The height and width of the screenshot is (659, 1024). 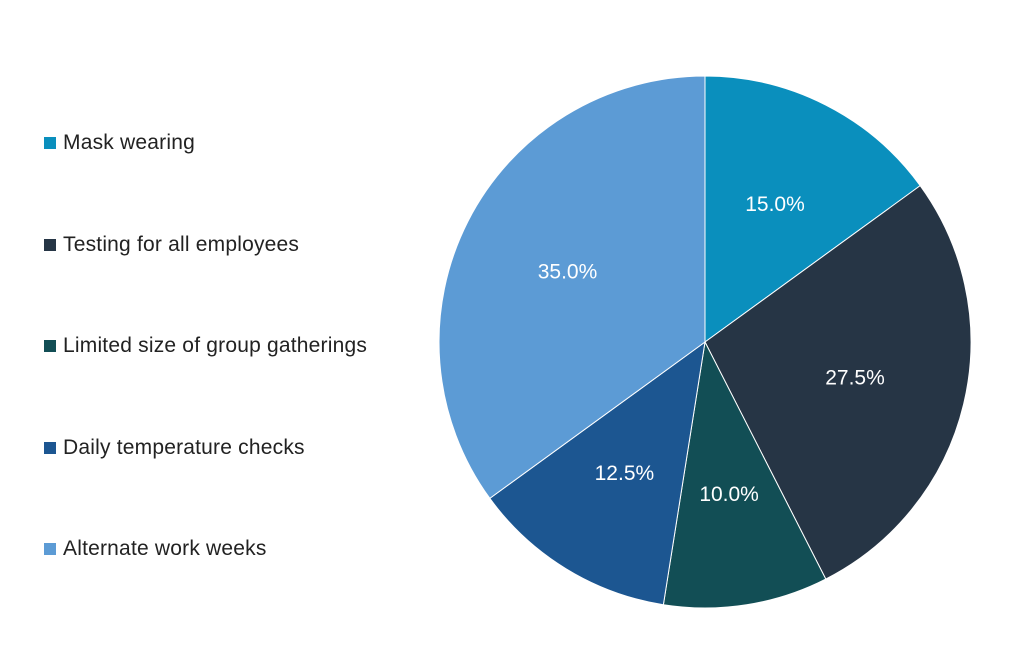 I want to click on legend-item-daily-temperature-checks: Daily temperature checks, so click(x=174, y=448).